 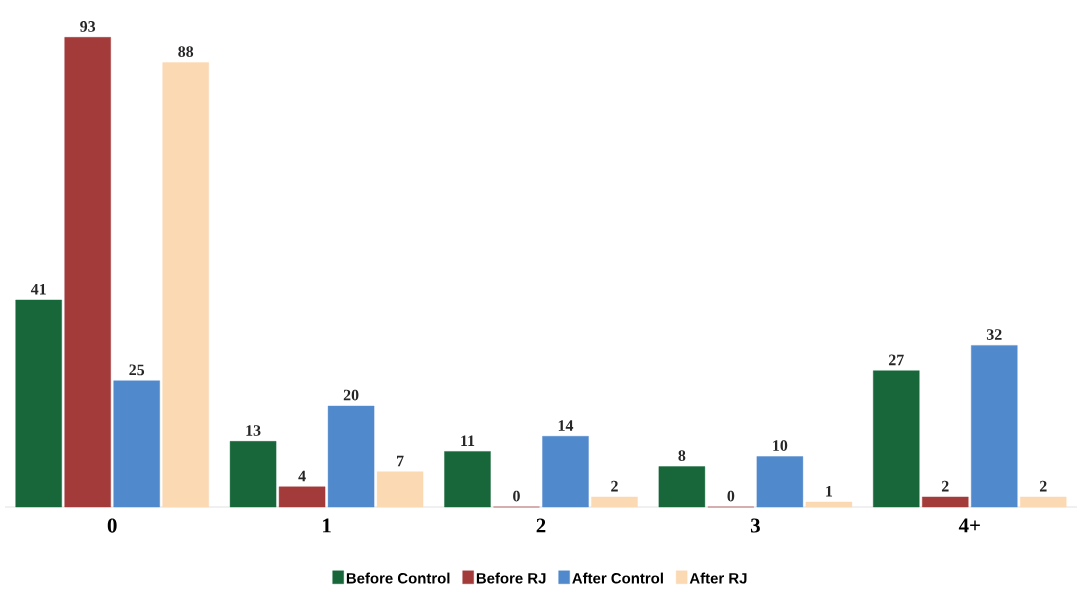 I want to click on x-tick-label: 3, so click(x=755, y=525).